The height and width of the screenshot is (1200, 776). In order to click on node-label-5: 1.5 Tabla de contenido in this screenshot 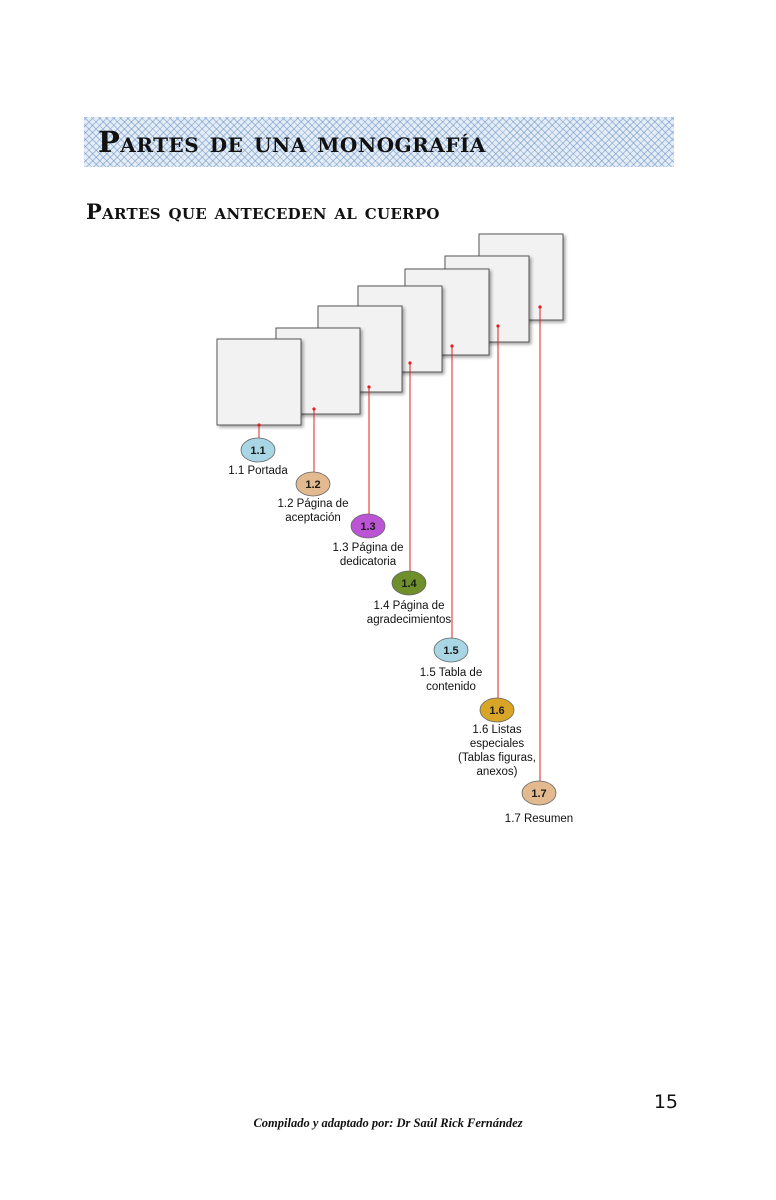, I will do `click(451, 680)`.